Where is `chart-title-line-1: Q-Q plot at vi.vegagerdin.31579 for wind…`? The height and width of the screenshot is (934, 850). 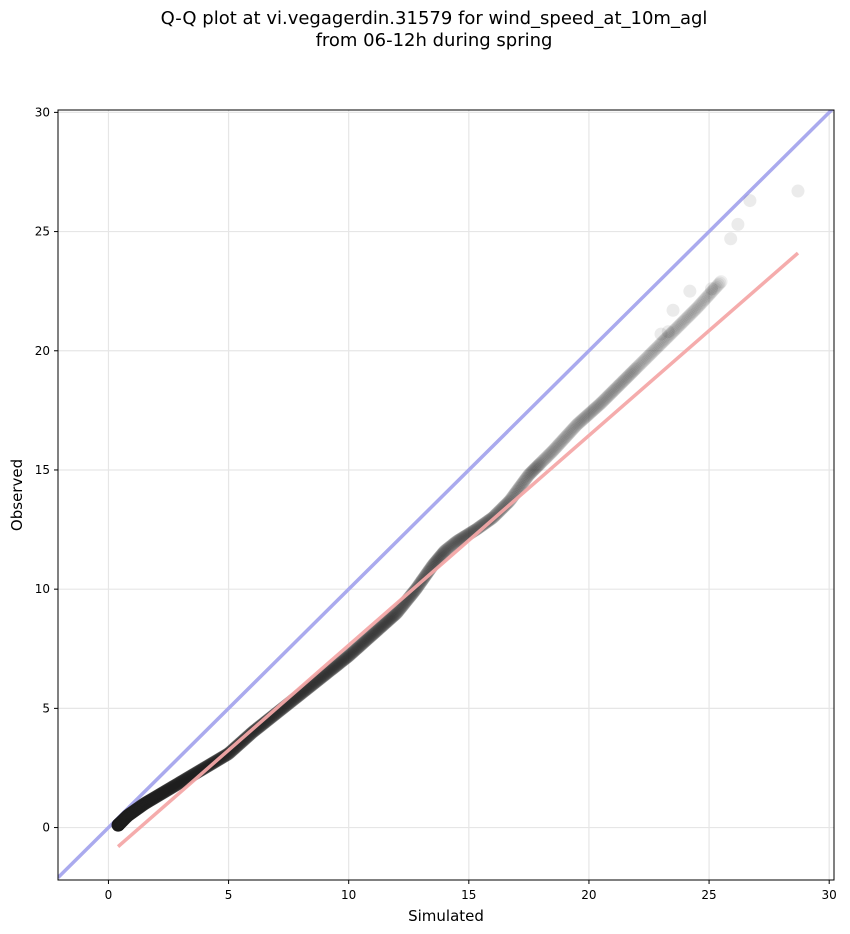
chart-title-line-1: Q-Q plot at vi.vegagerdin.31579 for wind… is located at coordinates (434, 18).